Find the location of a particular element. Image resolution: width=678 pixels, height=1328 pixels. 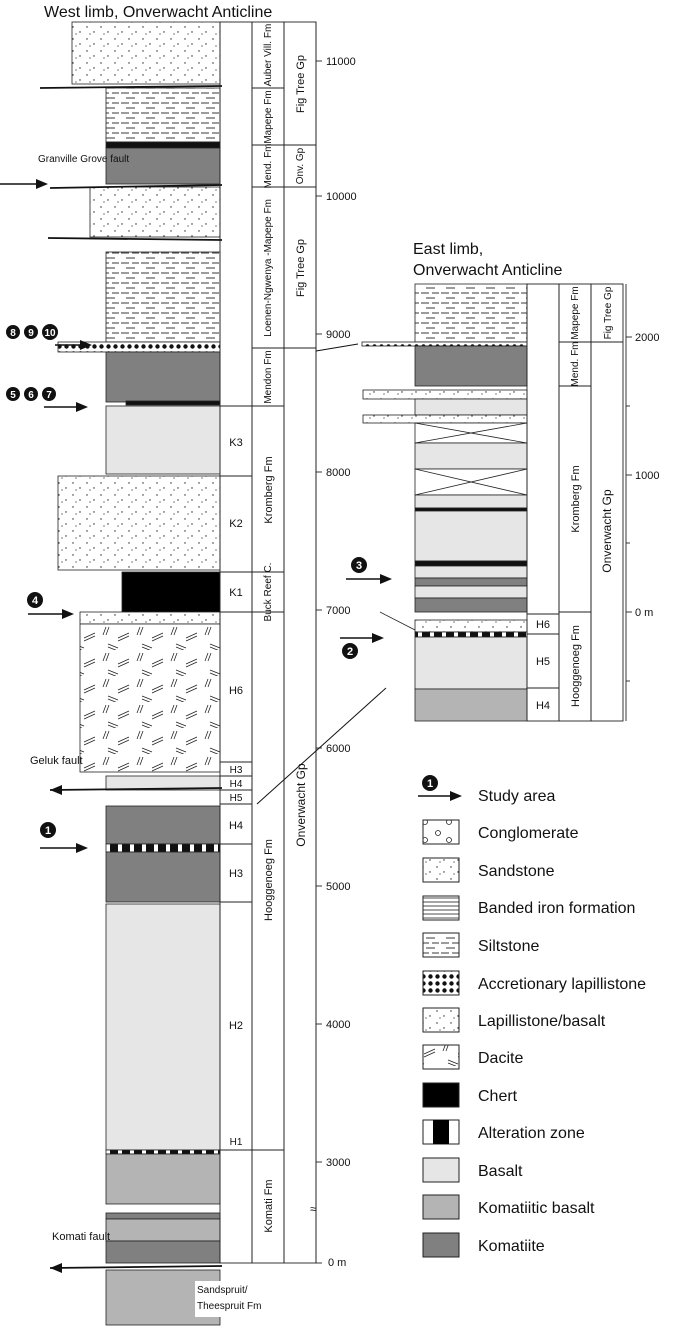

svg-text: 8 is located at coordinates (13, 333).